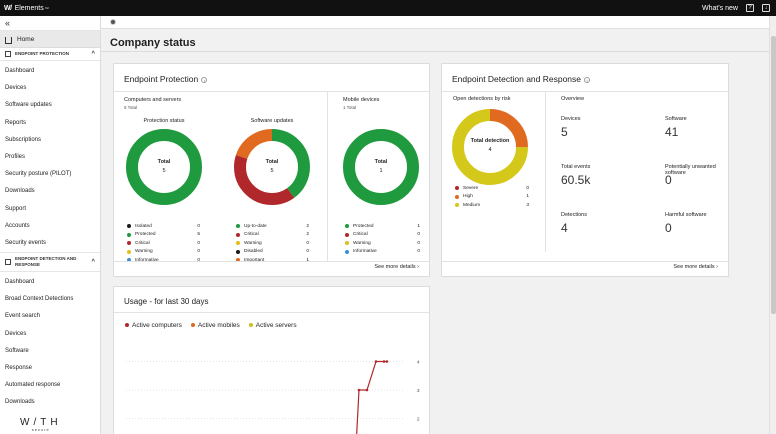 This screenshot has height=434, width=776. I want to click on sidebar-item-security-events: Security events, so click(26, 242).